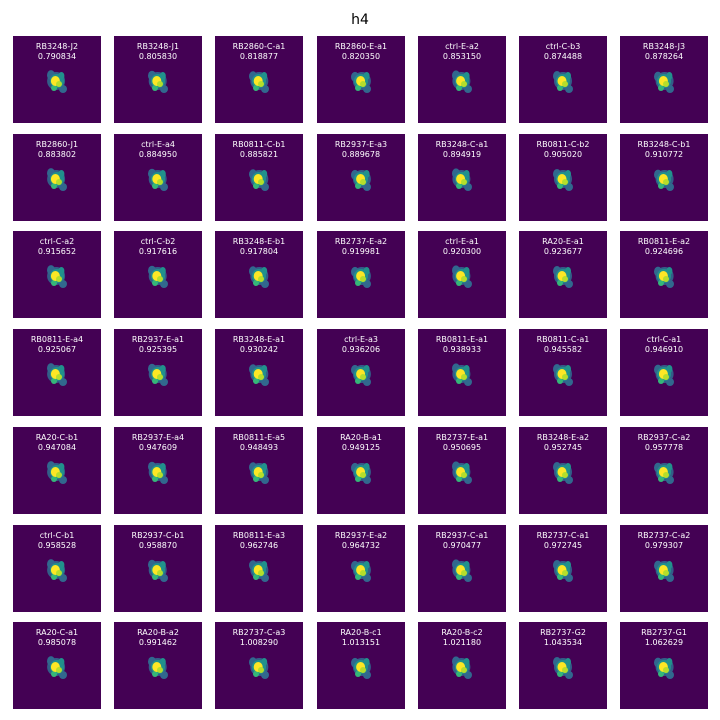  I want to click on image-panel: RB2860-C-a1 0.818877, so click(259, 79).